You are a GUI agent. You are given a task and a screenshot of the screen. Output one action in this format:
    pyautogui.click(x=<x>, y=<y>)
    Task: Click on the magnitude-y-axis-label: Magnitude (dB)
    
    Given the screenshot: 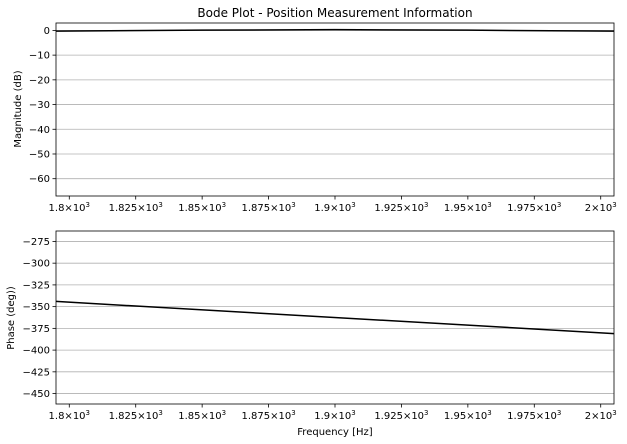 What is the action you would take?
    pyautogui.click(x=18, y=108)
    